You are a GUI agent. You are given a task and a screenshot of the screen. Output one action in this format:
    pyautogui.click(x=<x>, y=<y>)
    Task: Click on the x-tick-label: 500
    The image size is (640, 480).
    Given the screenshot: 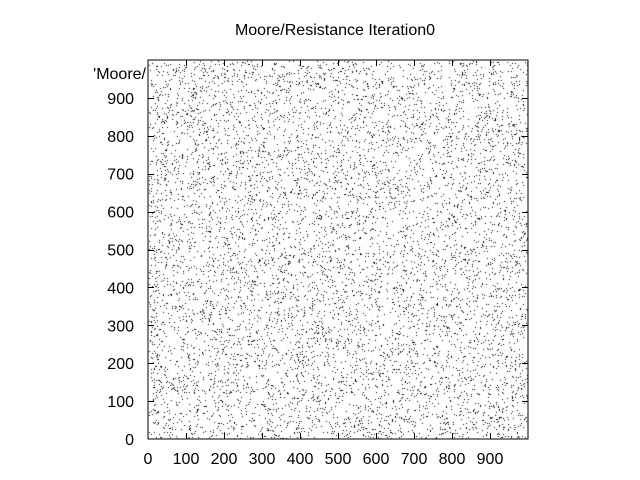 What is the action you would take?
    pyautogui.click(x=338, y=459)
    